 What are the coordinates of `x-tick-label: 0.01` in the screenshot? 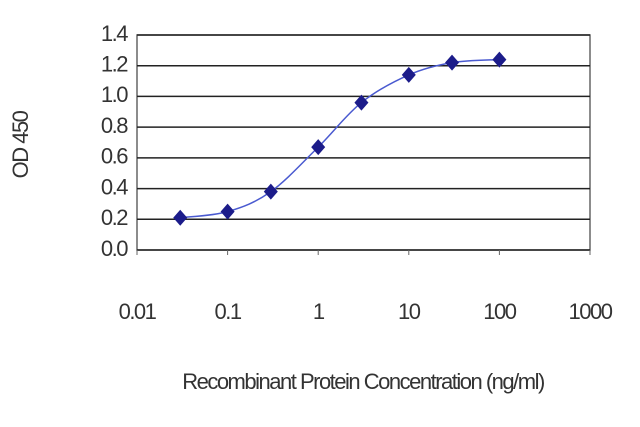 It's located at (138, 311).